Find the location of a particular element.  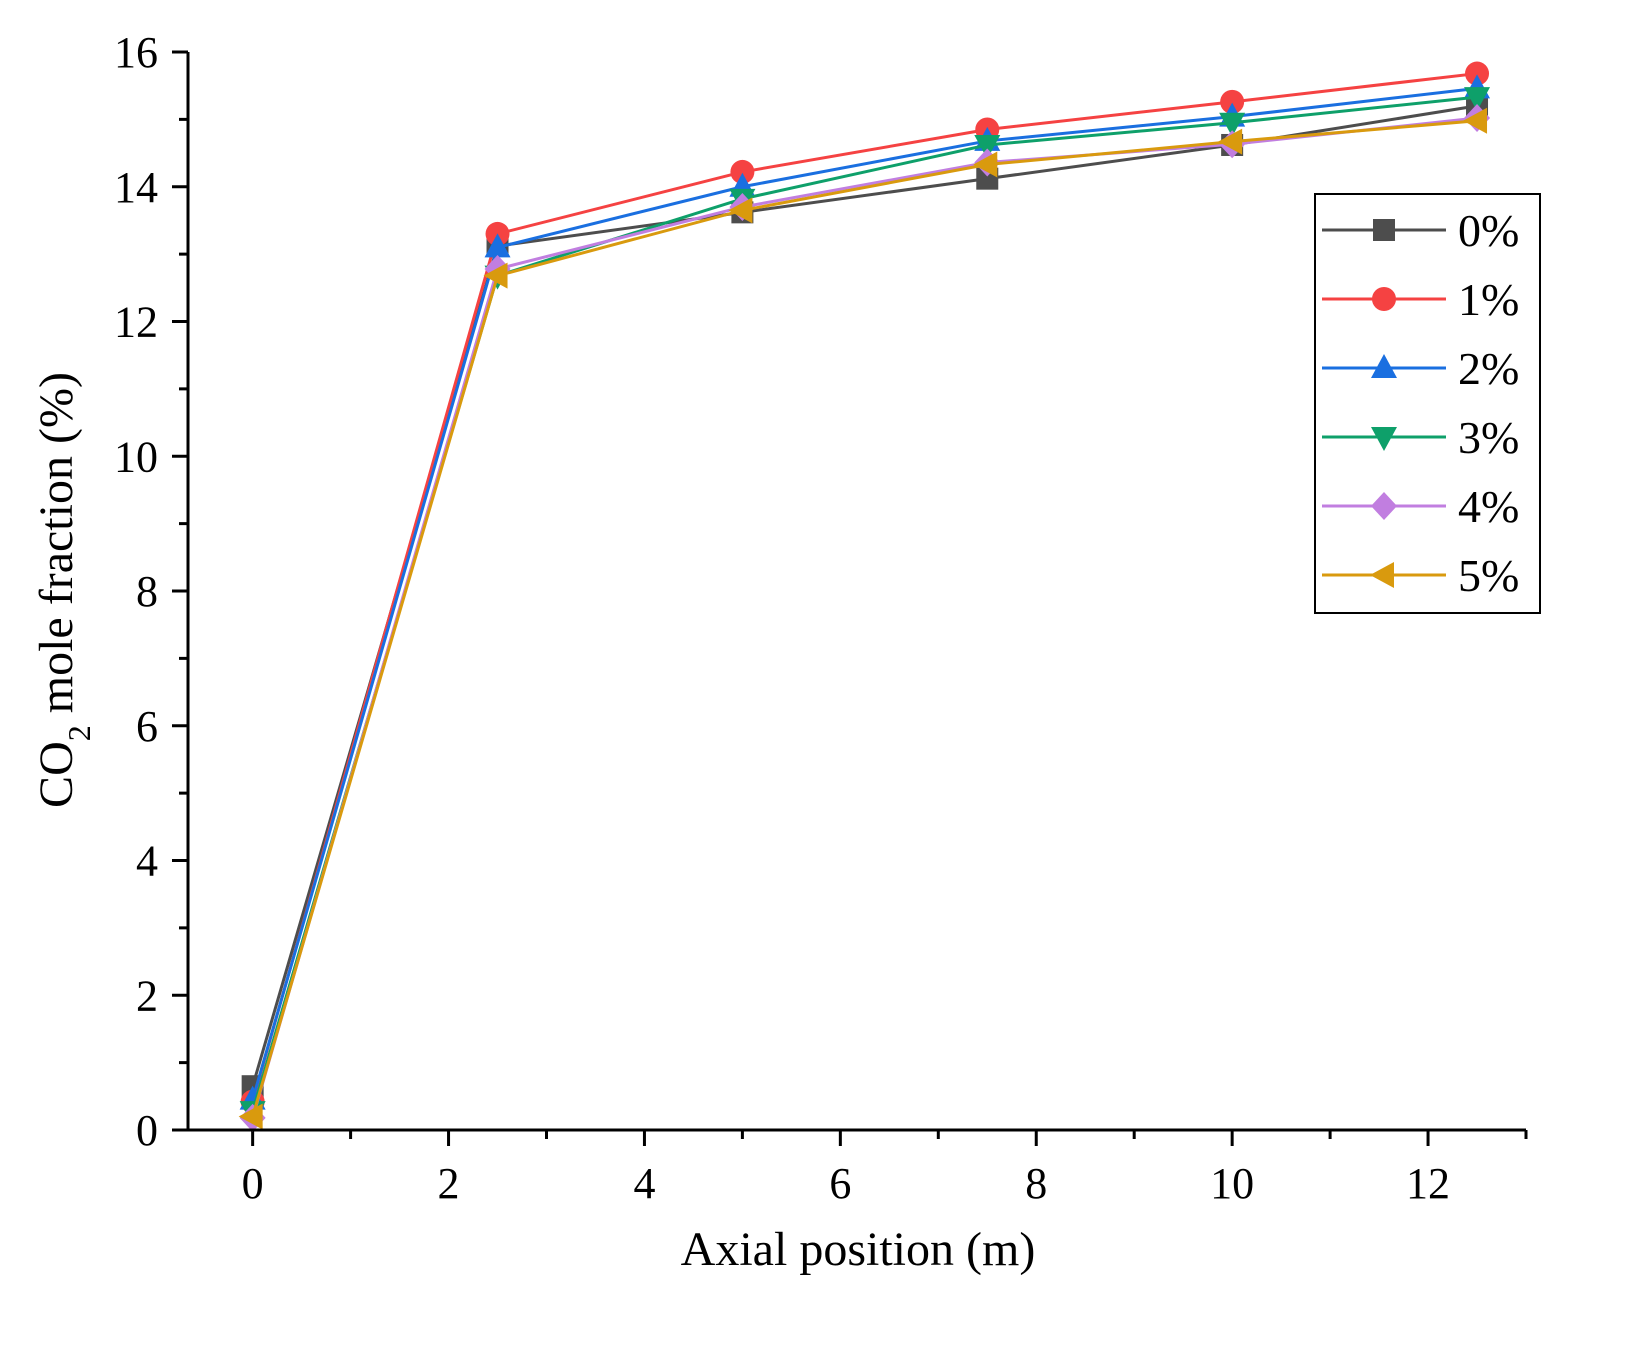

legend-box is located at coordinates (1427, 403).